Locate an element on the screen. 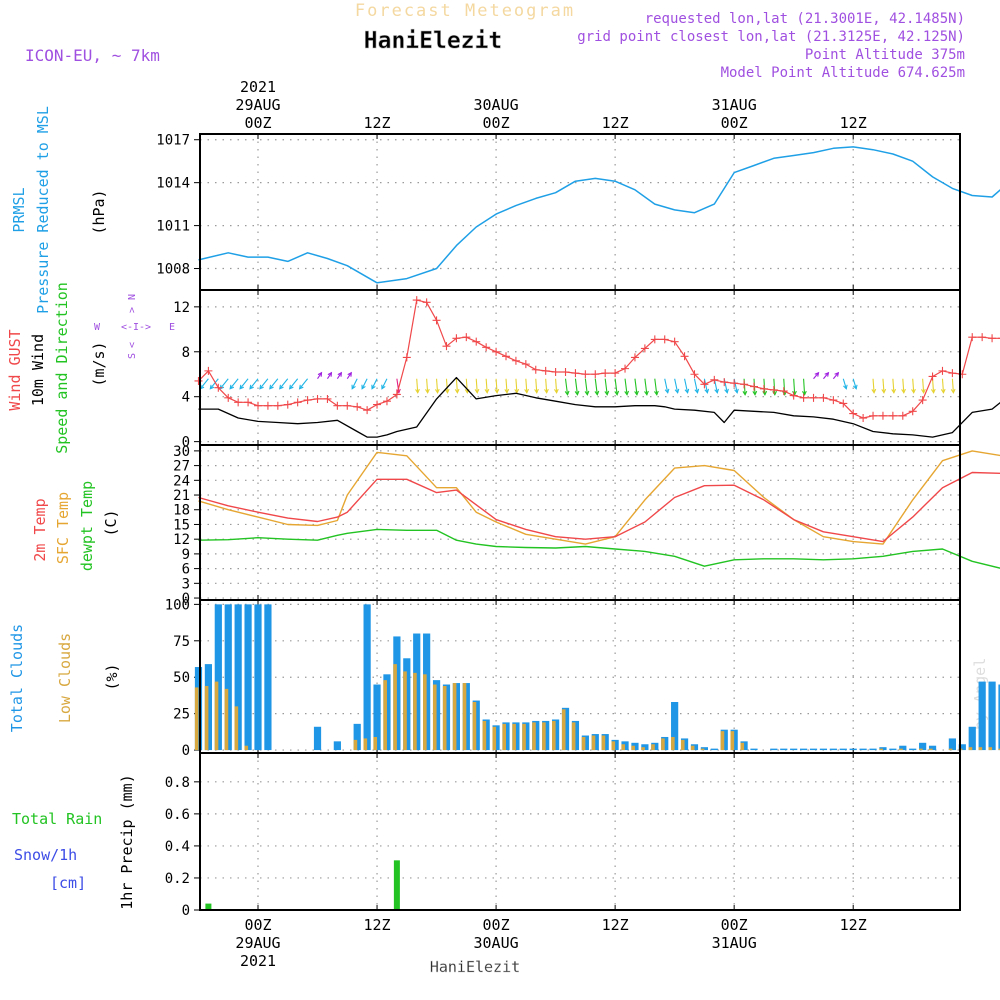  model-altitude: Model Point Altitude 674.625m is located at coordinates (843, 73).